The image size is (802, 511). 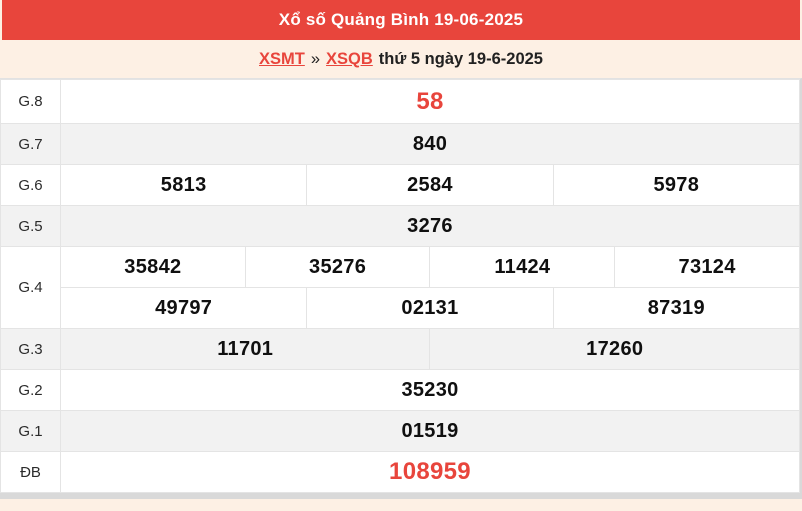 What do you see at coordinates (430, 101) in the screenshot?
I see `prize-value-g8: 58` at bounding box center [430, 101].